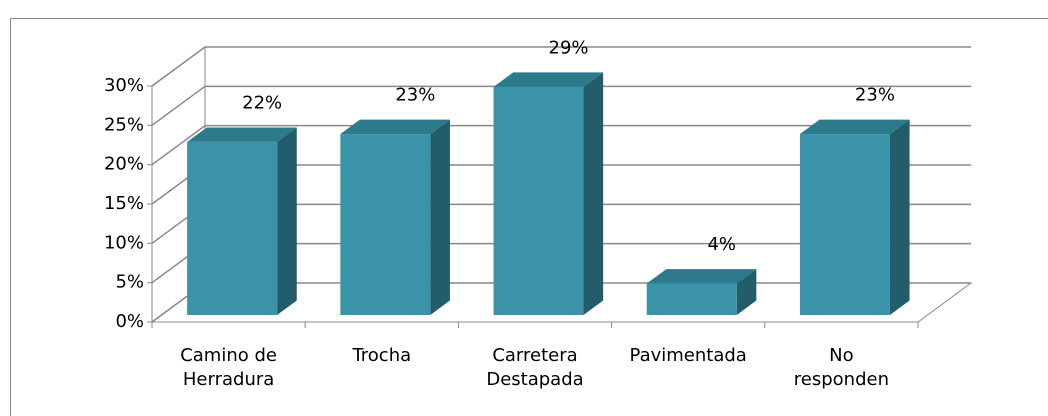 The image size is (1048, 416). Describe the element at coordinates (688, 355) in the screenshot. I see `x-tick-label: Pavimentada` at that location.